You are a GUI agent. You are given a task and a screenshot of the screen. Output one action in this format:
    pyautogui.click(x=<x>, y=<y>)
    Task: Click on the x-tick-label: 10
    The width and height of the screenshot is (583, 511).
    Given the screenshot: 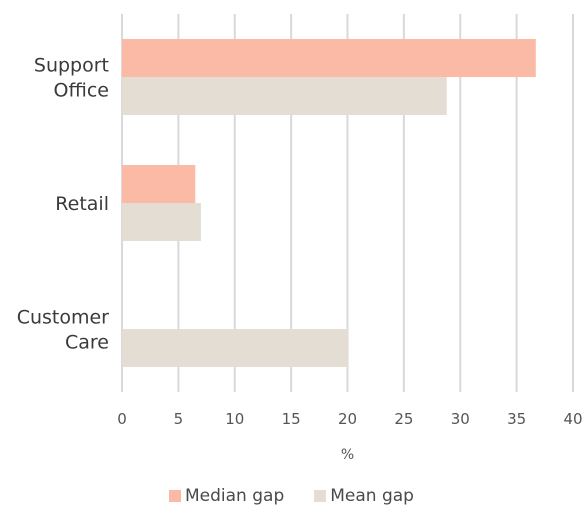 What is the action you would take?
    pyautogui.click(x=234, y=419)
    